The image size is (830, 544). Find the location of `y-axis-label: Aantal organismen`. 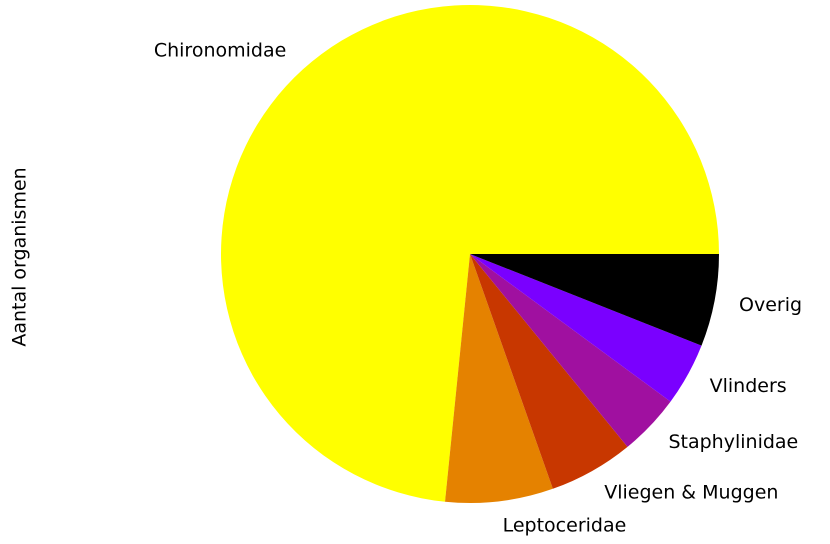

y-axis-label: Aantal organismen is located at coordinates (20, 256).